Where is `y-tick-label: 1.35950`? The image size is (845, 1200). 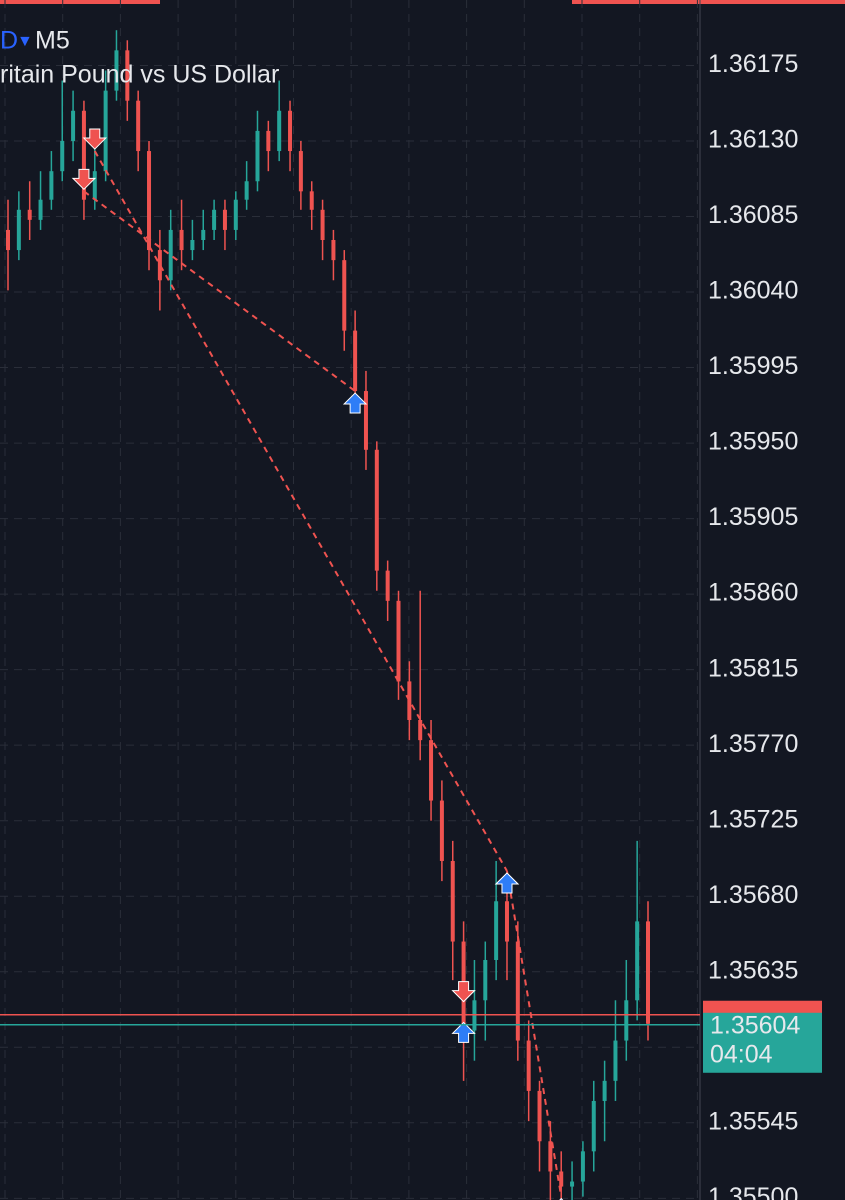 y-tick-label: 1.35950 is located at coordinates (753, 442).